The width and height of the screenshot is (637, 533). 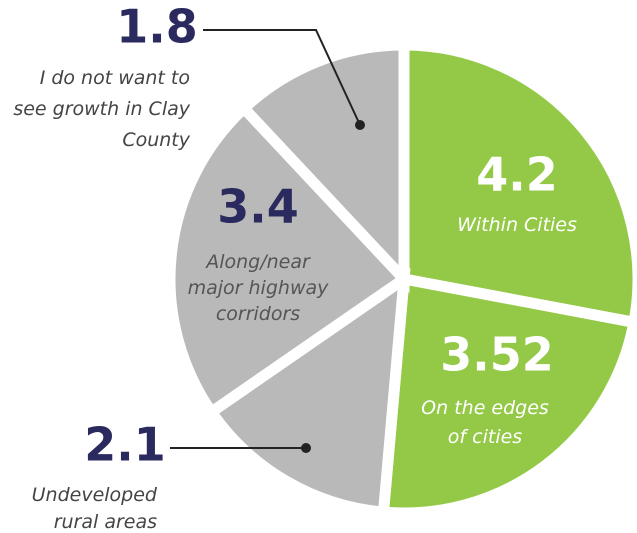 What do you see at coordinates (258, 207) in the screenshot?
I see `value-label: 3.4` at bounding box center [258, 207].